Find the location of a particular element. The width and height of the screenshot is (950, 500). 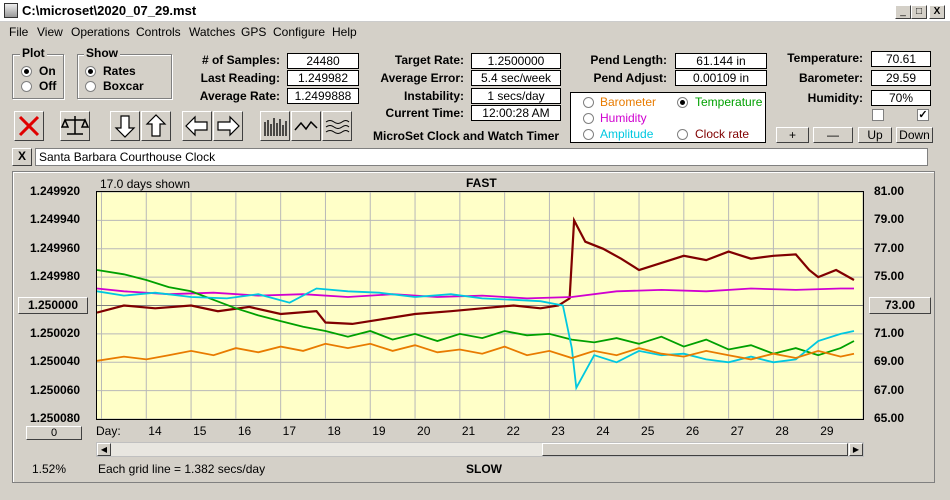

close-button: X is located at coordinates (937, 12).